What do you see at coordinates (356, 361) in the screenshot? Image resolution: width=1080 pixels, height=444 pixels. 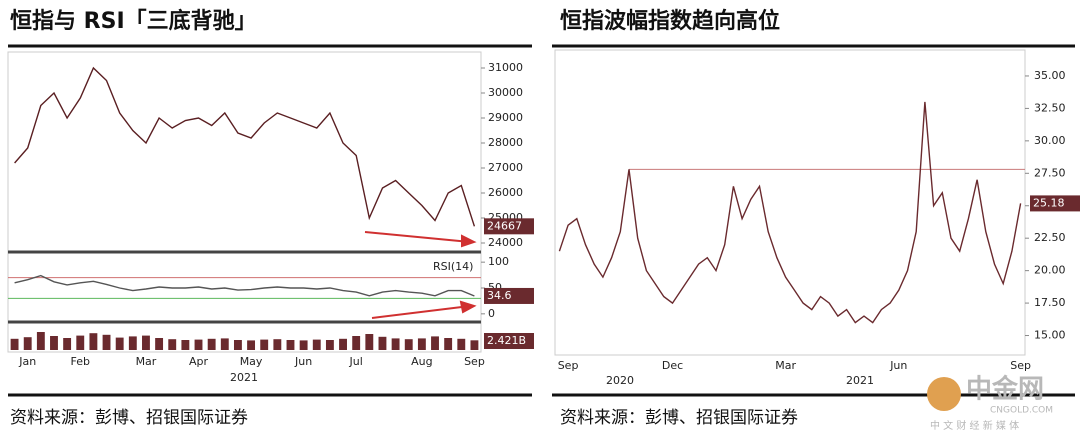 I see `x-tick-label: Jul` at bounding box center [356, 361].